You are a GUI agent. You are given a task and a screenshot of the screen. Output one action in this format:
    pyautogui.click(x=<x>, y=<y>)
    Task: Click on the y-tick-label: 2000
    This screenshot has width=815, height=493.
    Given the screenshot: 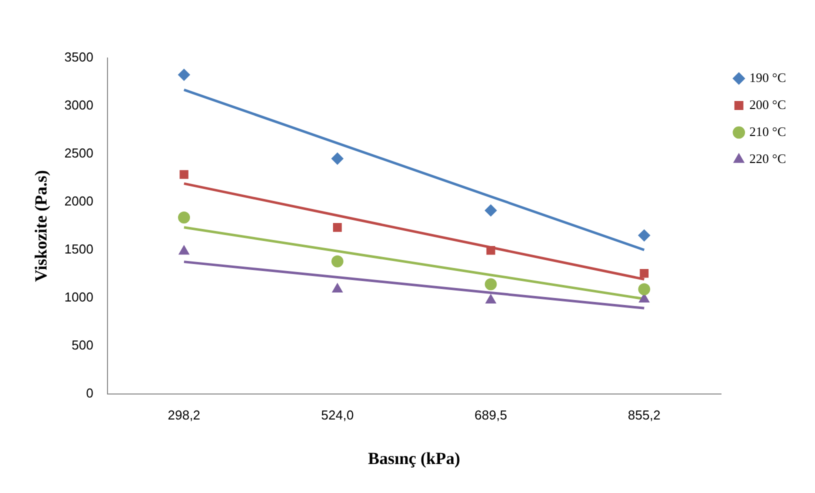 What is the action you would take?
    pyautogui.click(x=79, y=201)
    